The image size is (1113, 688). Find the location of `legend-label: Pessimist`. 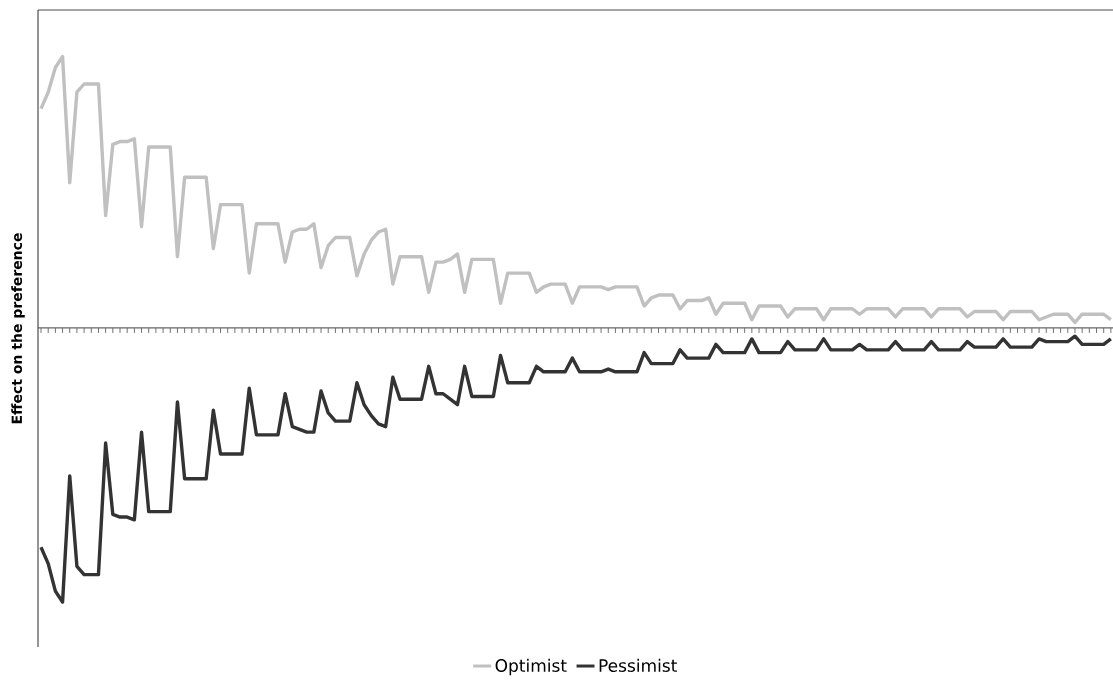

legend-label: Pessimist is located at coordinates (638, 665).